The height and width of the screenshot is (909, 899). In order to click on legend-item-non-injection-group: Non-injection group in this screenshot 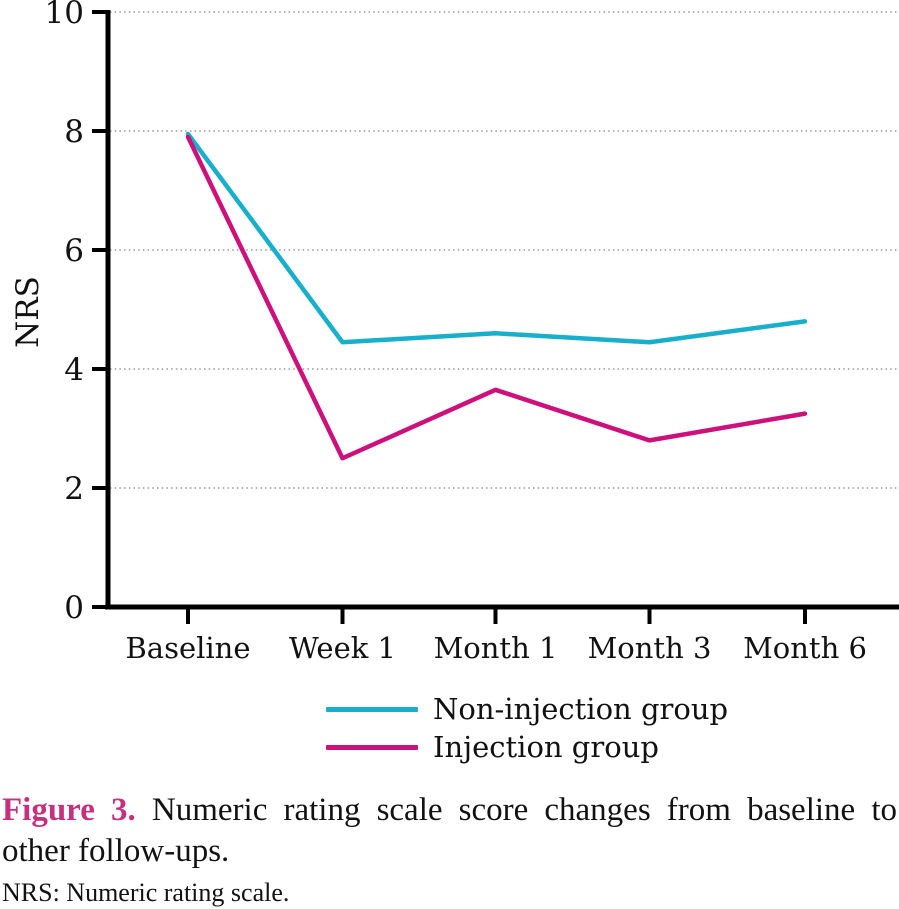, I will do `click(527, 709)`.